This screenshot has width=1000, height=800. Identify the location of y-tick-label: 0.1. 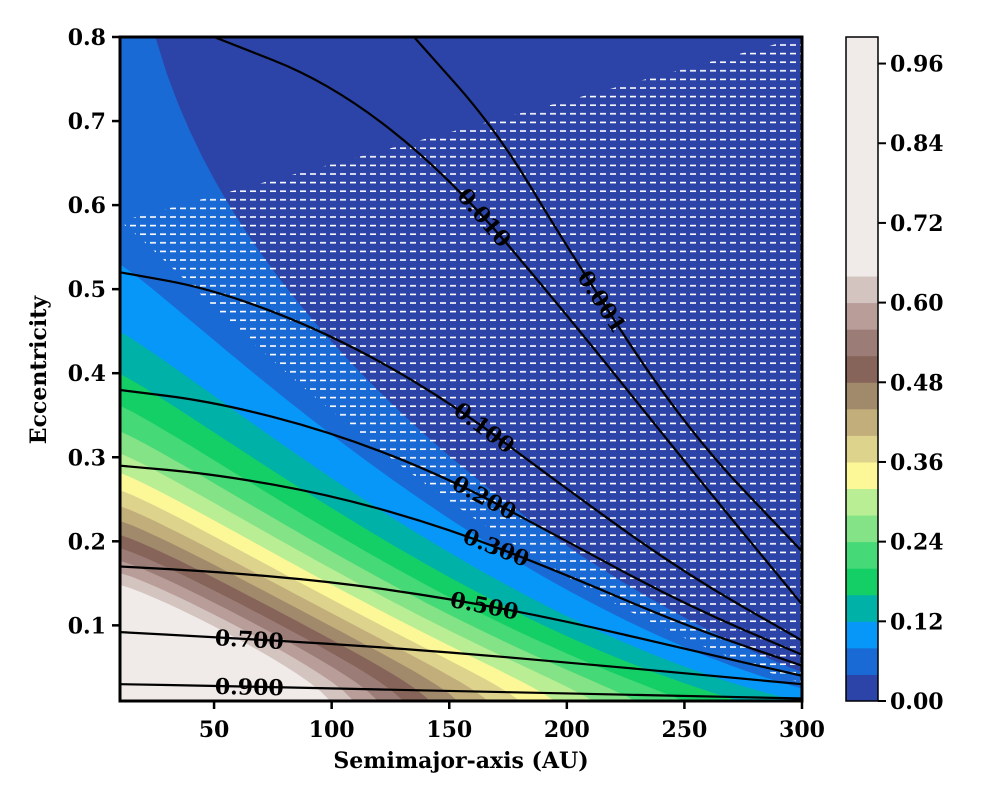
(87, 626).